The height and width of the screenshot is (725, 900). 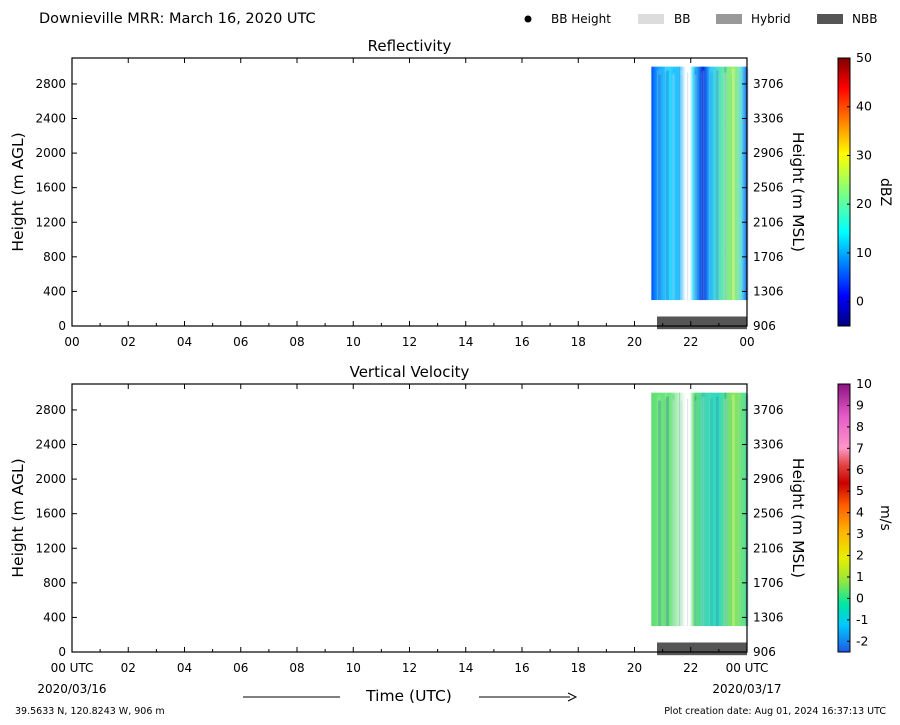 What do you see at coordinates (864, 106) in the screenshot?
I see `colorbar-tick-label: 40` at bounding box center [864, 106].